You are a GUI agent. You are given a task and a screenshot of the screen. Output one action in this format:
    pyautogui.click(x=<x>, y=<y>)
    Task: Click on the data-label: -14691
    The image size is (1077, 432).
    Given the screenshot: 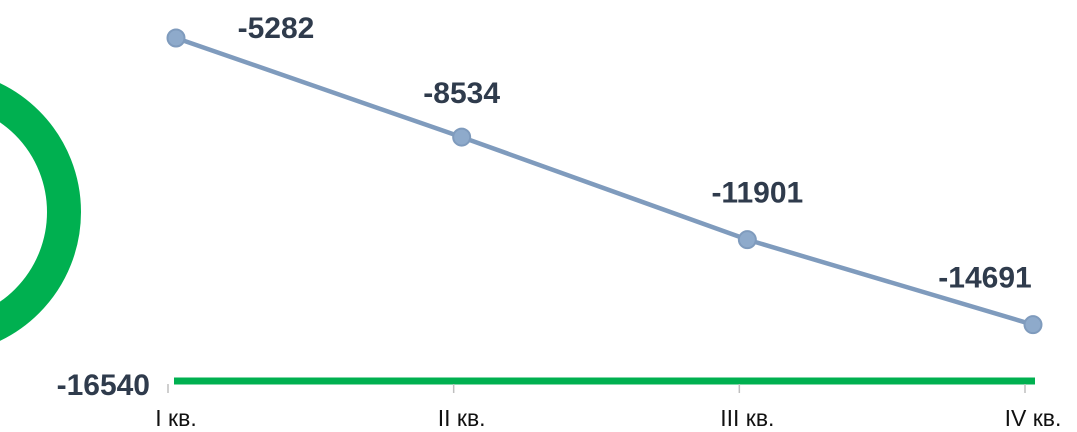 What is the action you would take?
    pyautogui.click(x=984, y=278)
    